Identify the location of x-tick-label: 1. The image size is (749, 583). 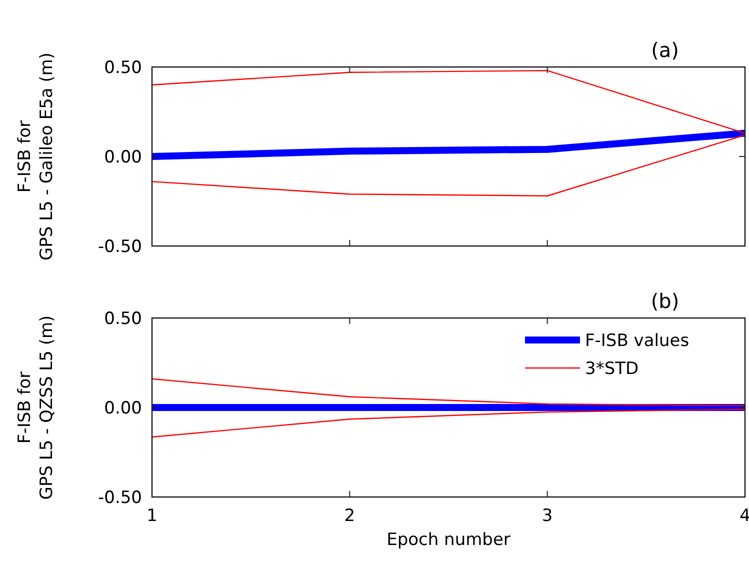
(152, 516).